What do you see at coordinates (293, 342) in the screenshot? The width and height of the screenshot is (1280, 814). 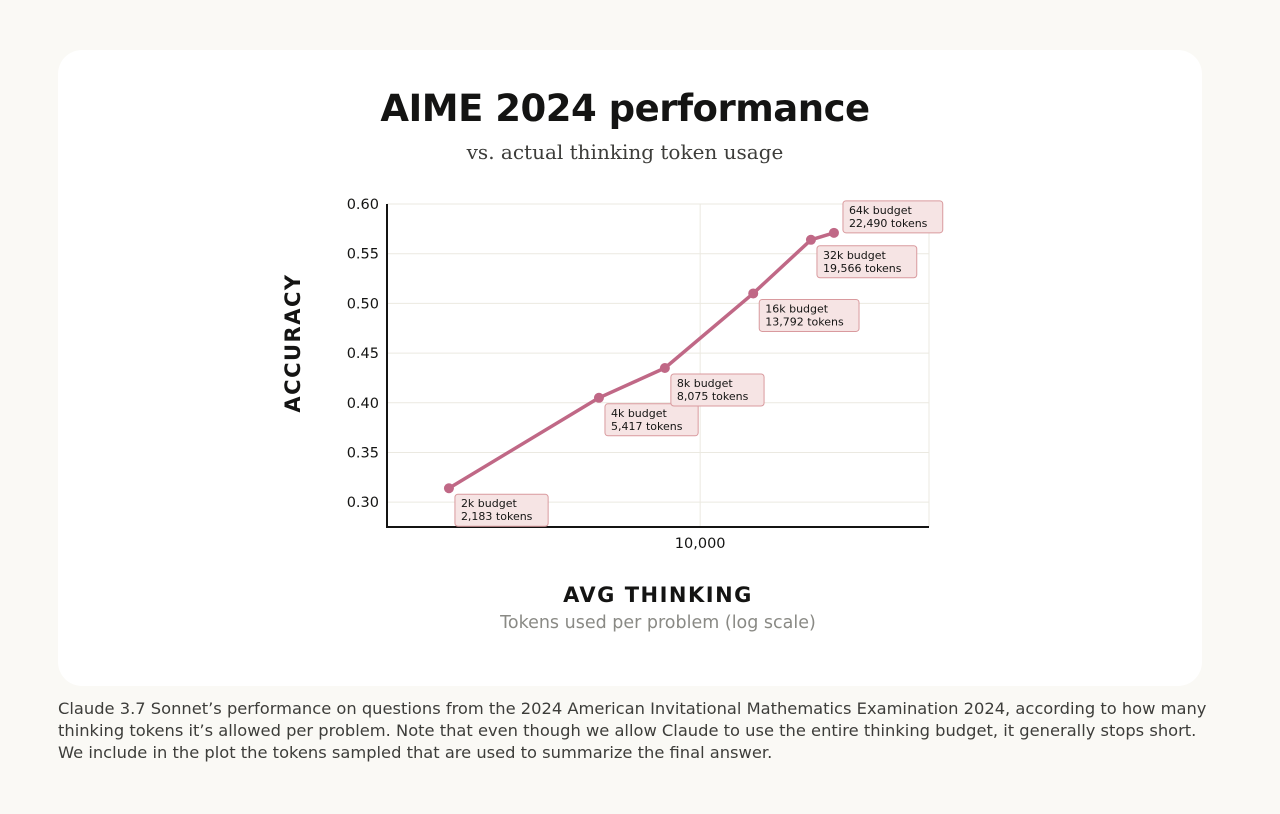 I see `y-axis-label: ACCURACY` at bounding box center [293, 342].